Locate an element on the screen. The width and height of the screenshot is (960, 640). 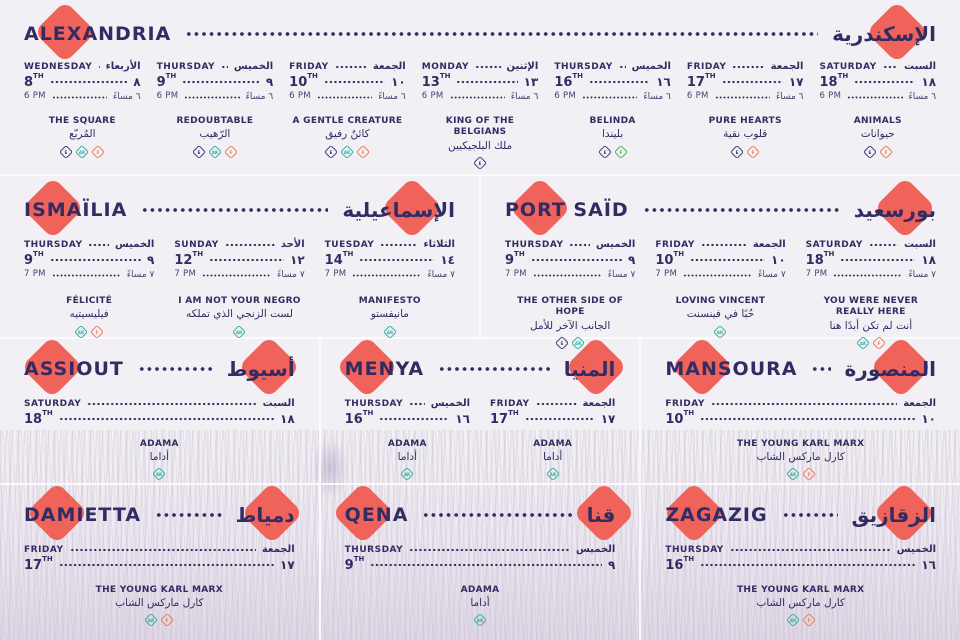
date-ar: ١٢ is located at coordinates (297, 260).